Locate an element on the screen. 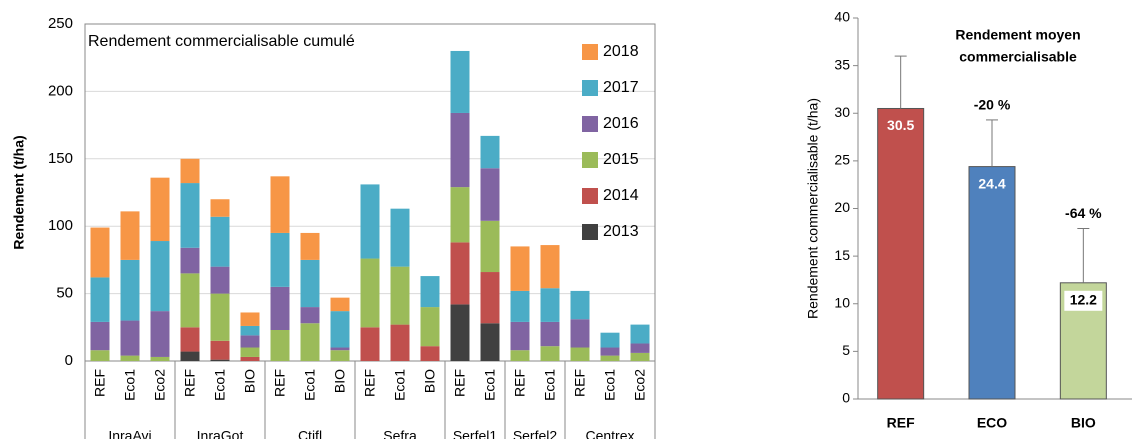  bar is located at coordinates (992, 283).